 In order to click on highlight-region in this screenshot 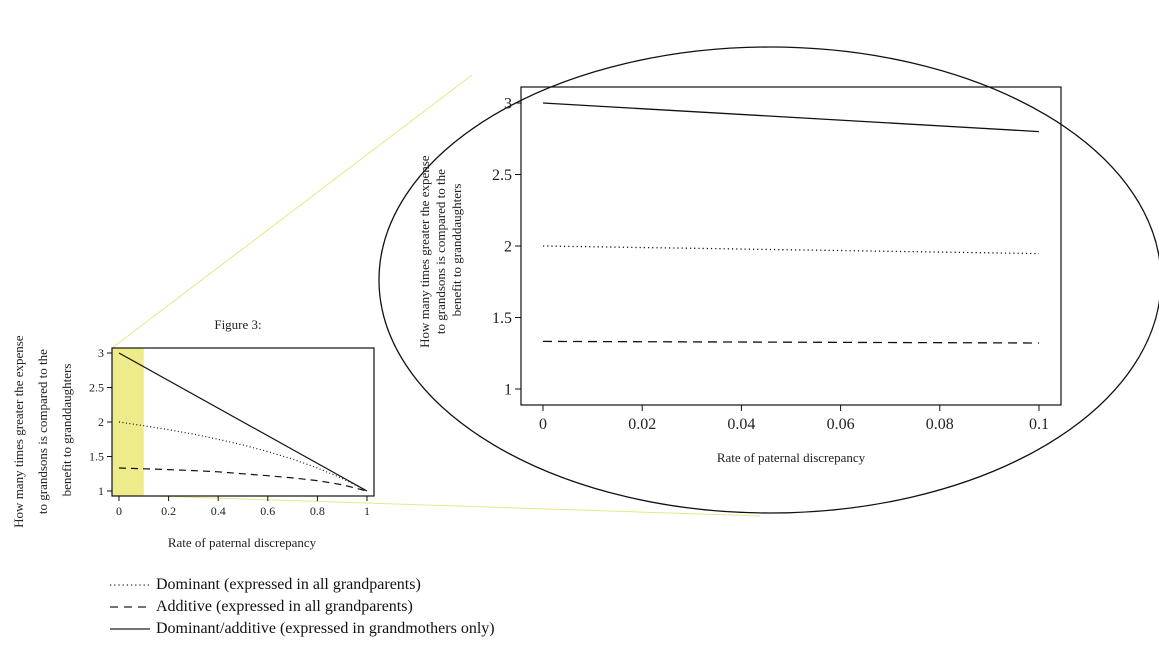, I will do `click(128, 422)`.